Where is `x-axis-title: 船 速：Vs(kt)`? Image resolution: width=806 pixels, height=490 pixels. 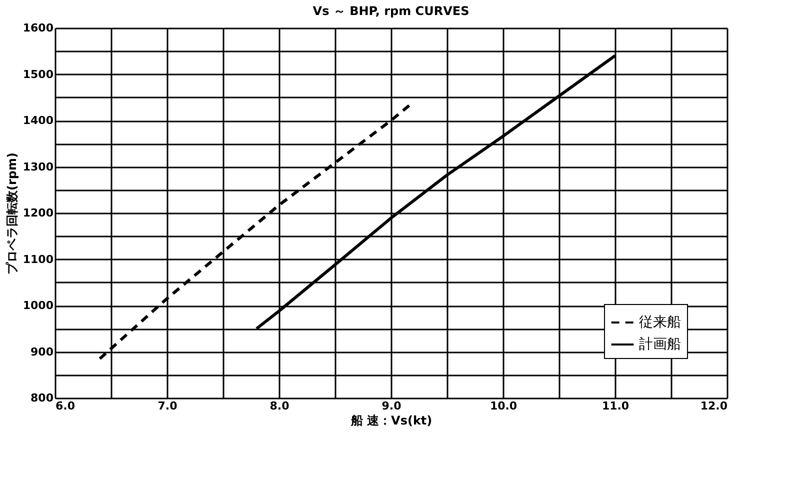
x-axis-title: 船 速：Vs(kt) is located at coordinates (391, 421).